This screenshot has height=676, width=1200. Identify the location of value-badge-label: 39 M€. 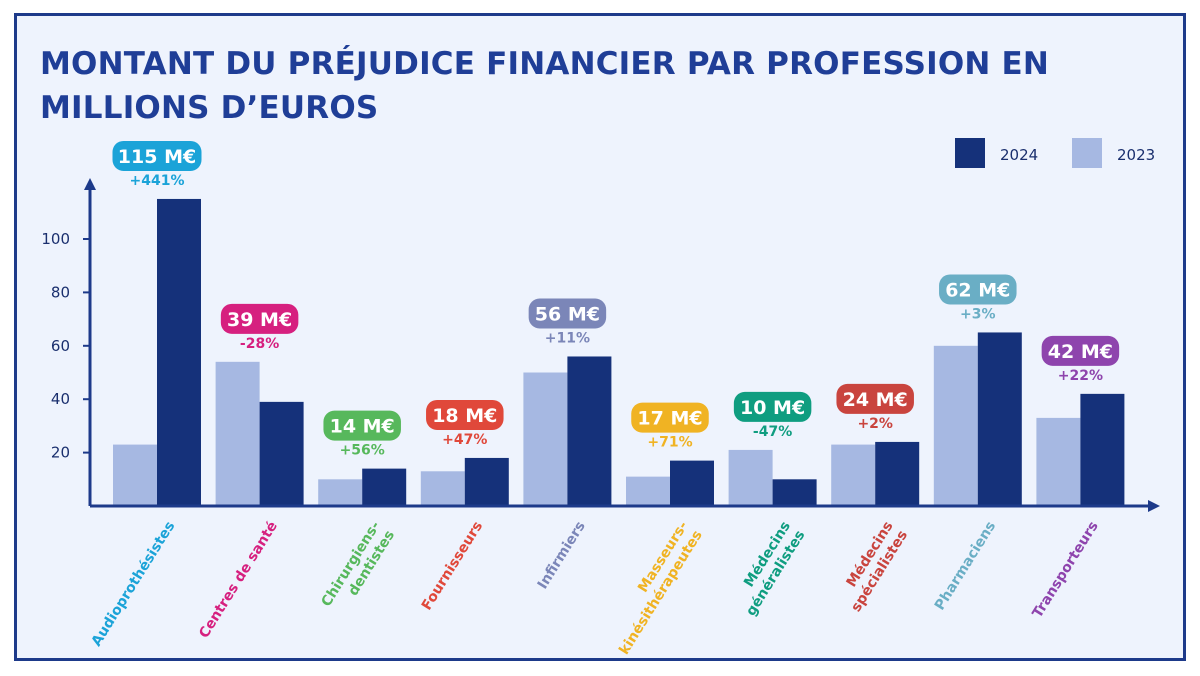
(259, 320).